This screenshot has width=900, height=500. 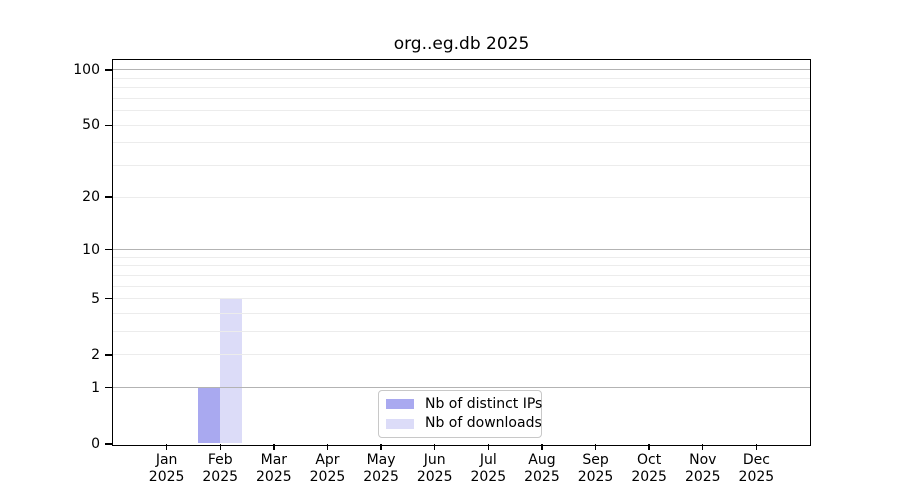 I want to click on x-tick-label-jan: Jan 2025, so click(x=166, y=468).